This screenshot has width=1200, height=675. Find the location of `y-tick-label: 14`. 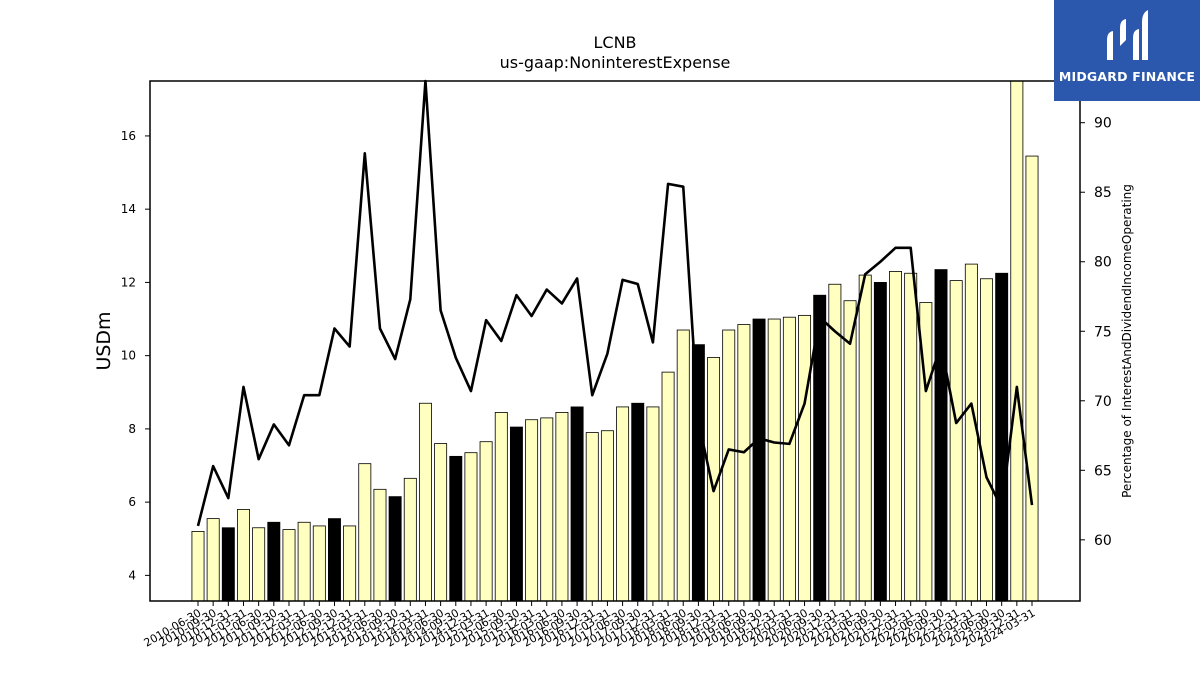

y-tick-label: 14 is located at coordinates (128, 209).